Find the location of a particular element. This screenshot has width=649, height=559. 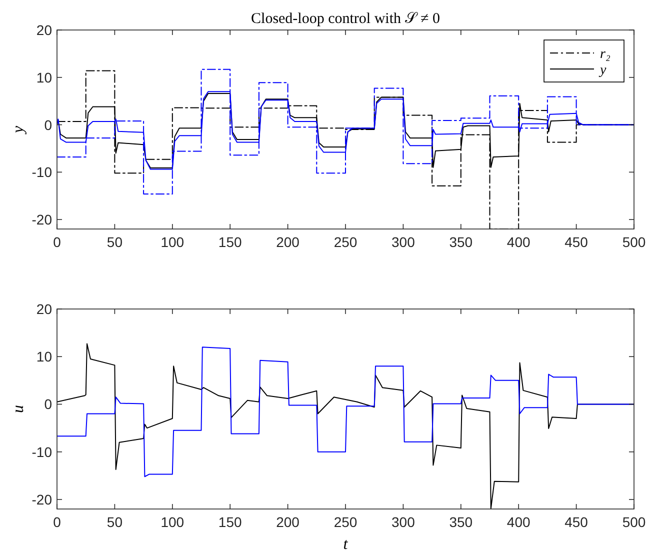

chart-title: Closed-loop control with 𝒮 ≠ 0 is located at coordinates (345, 19).